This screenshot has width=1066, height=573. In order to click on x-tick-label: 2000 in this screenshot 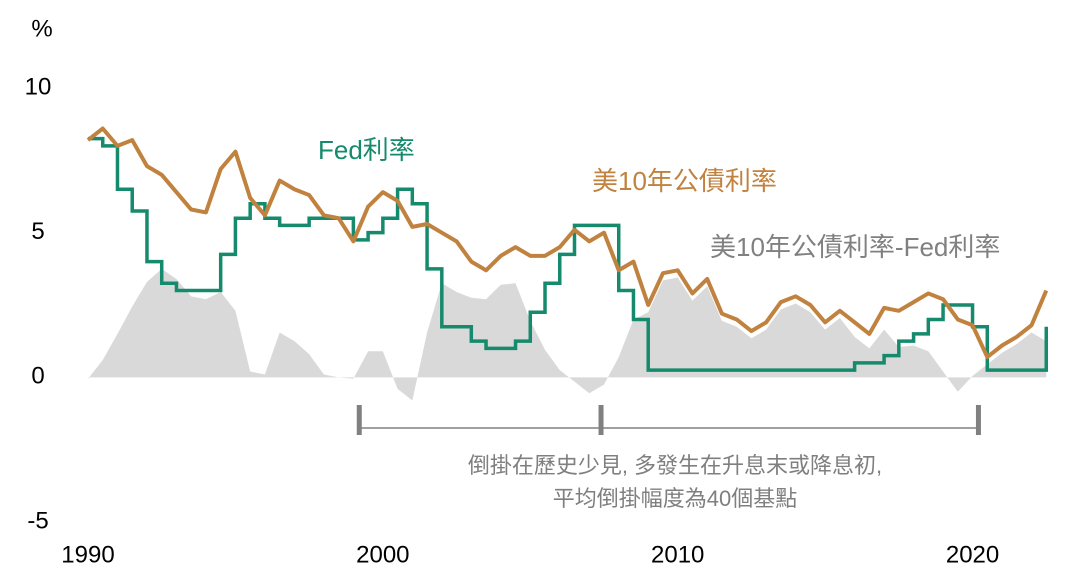, I will do `click(382, 554)`.